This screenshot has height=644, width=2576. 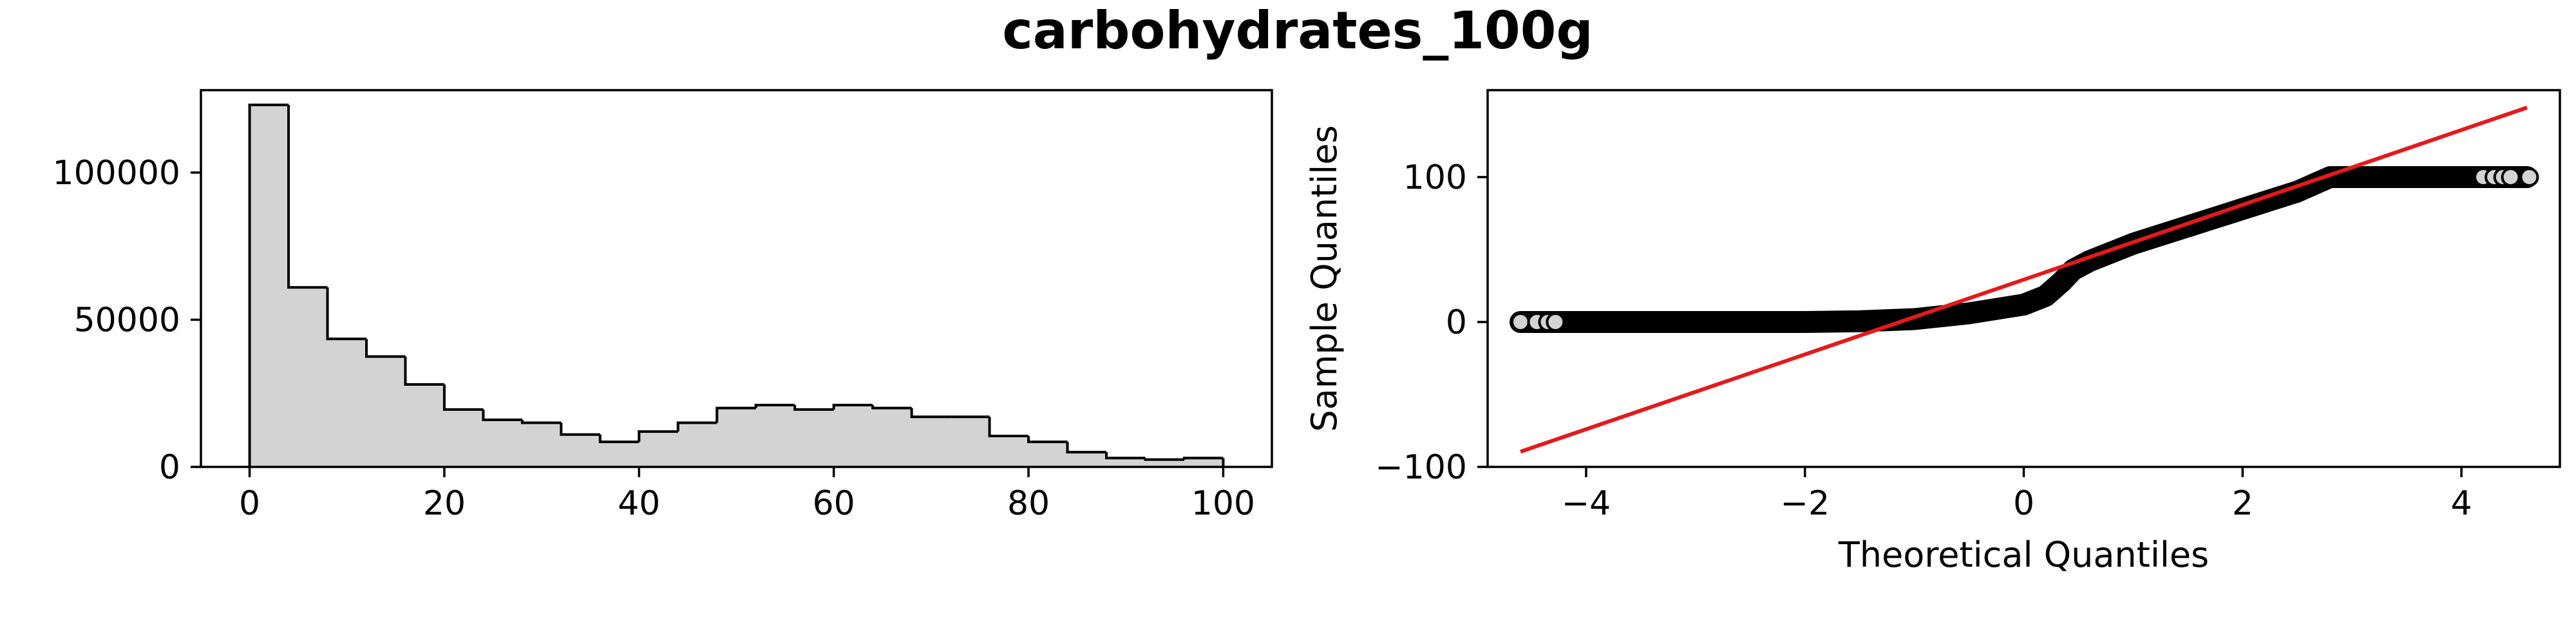 I want to click on qq-x-tick-label: 0, so click(x=2024, y=503).